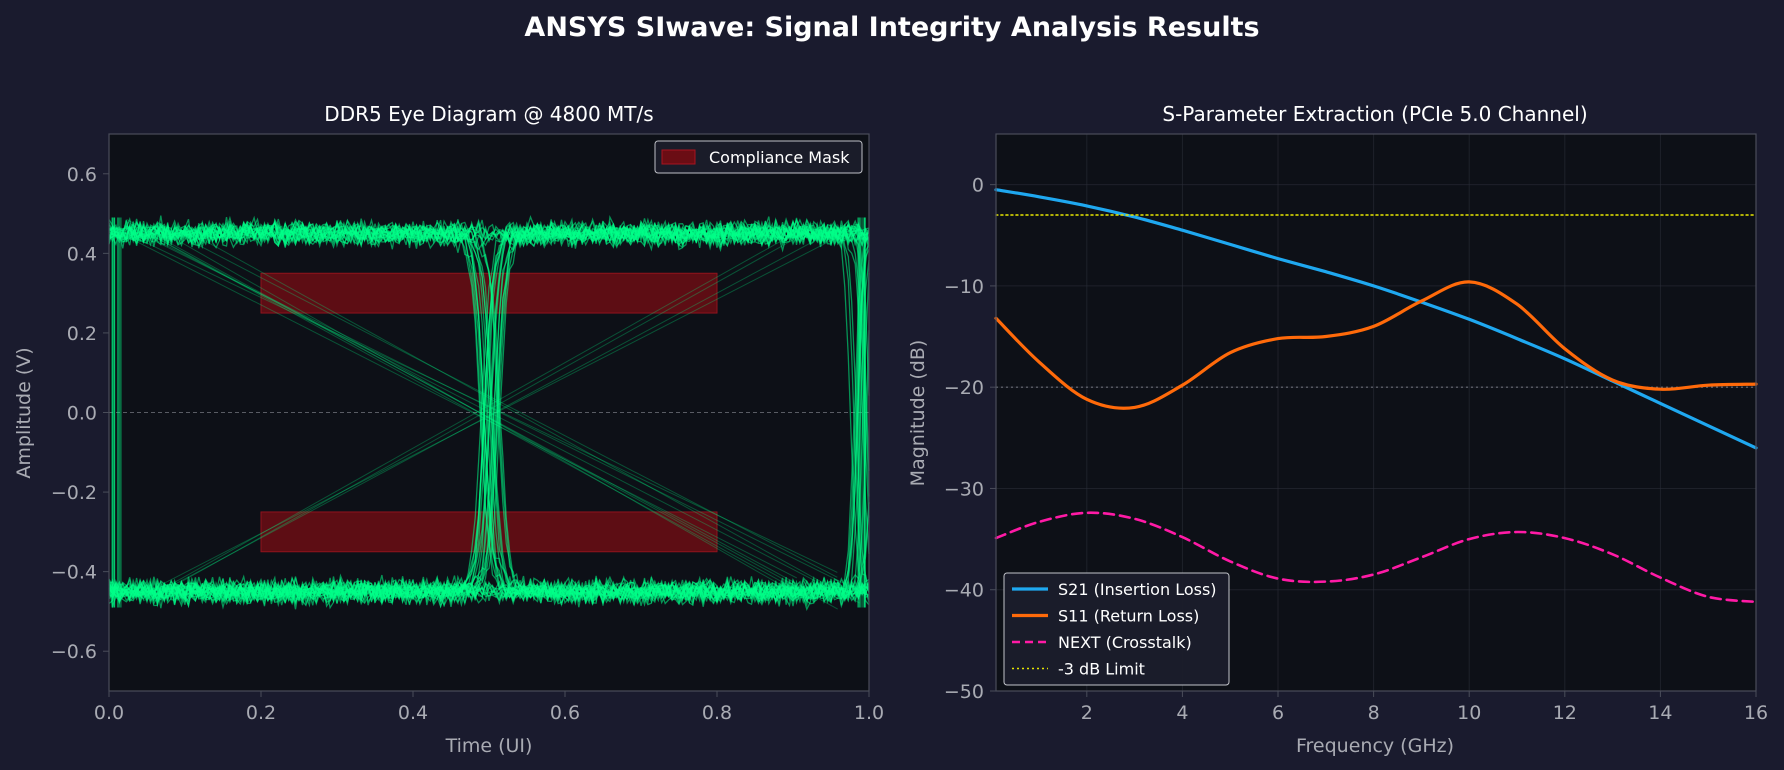  I want to click on sp-ytick-label: −50, so click(964, 692).